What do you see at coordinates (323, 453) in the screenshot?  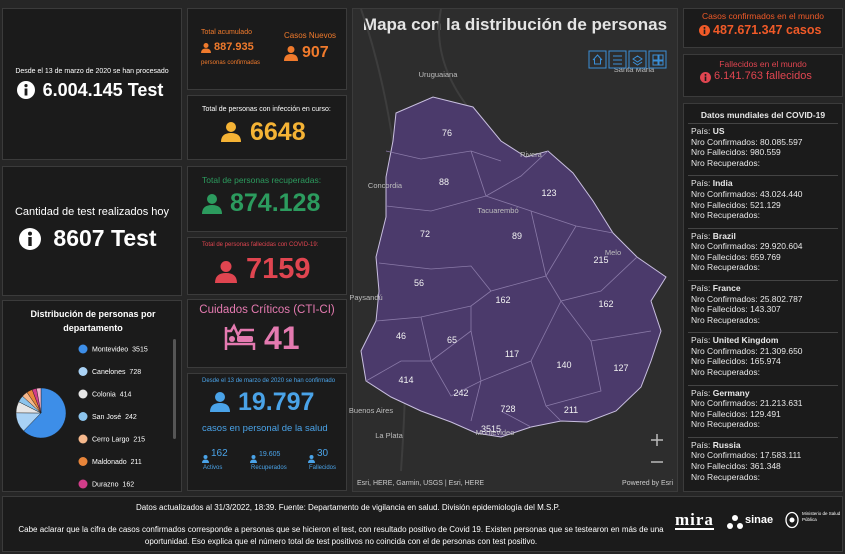 I see `stat-value: 30` at bounding box center [323, 453].